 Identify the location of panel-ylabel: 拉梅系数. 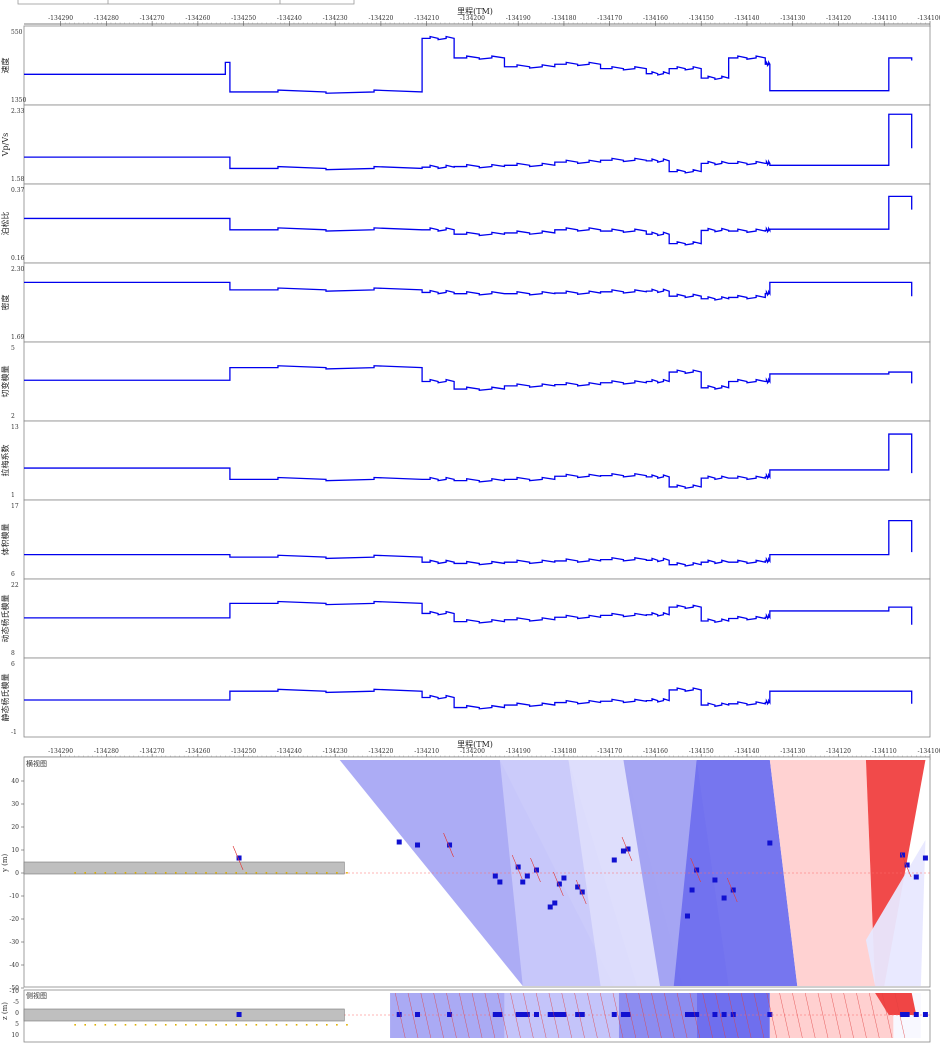
(5, 461).